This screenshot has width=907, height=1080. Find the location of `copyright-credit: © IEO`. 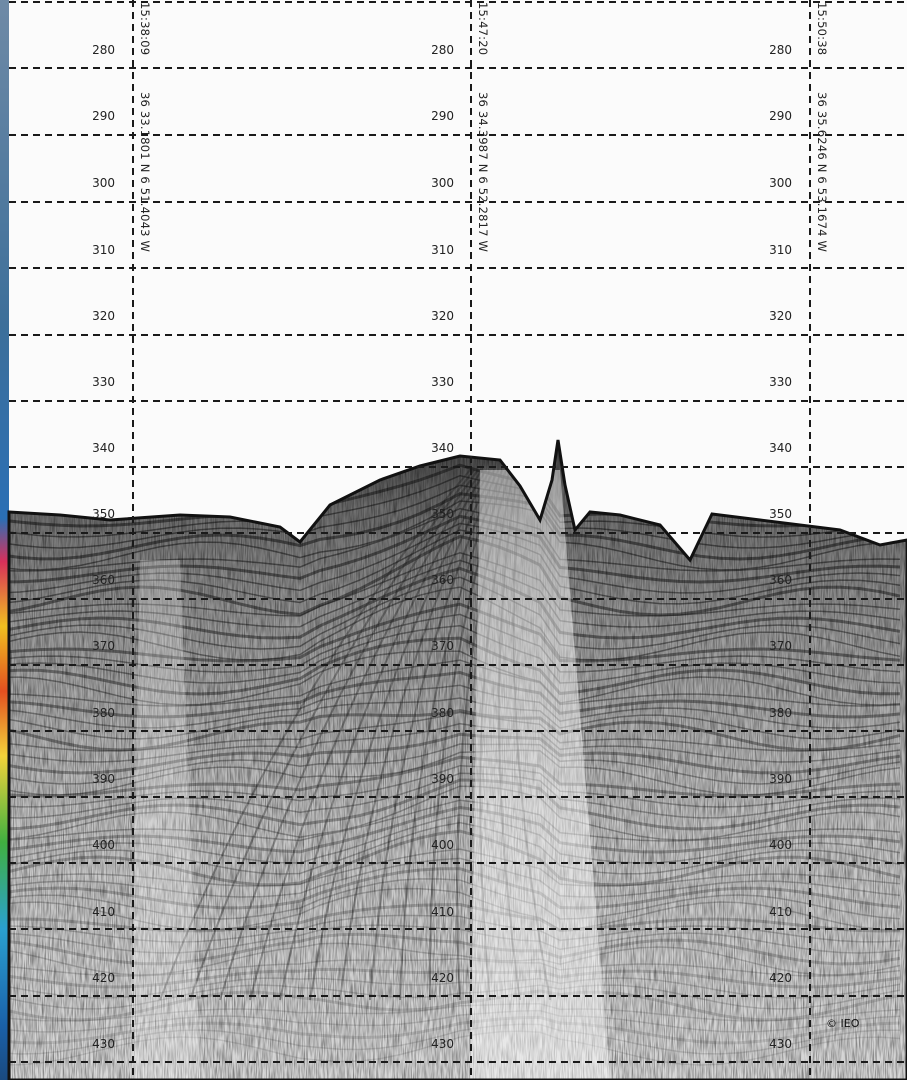

copyright-credit: © IEO is located at coordinates (843, 1023).